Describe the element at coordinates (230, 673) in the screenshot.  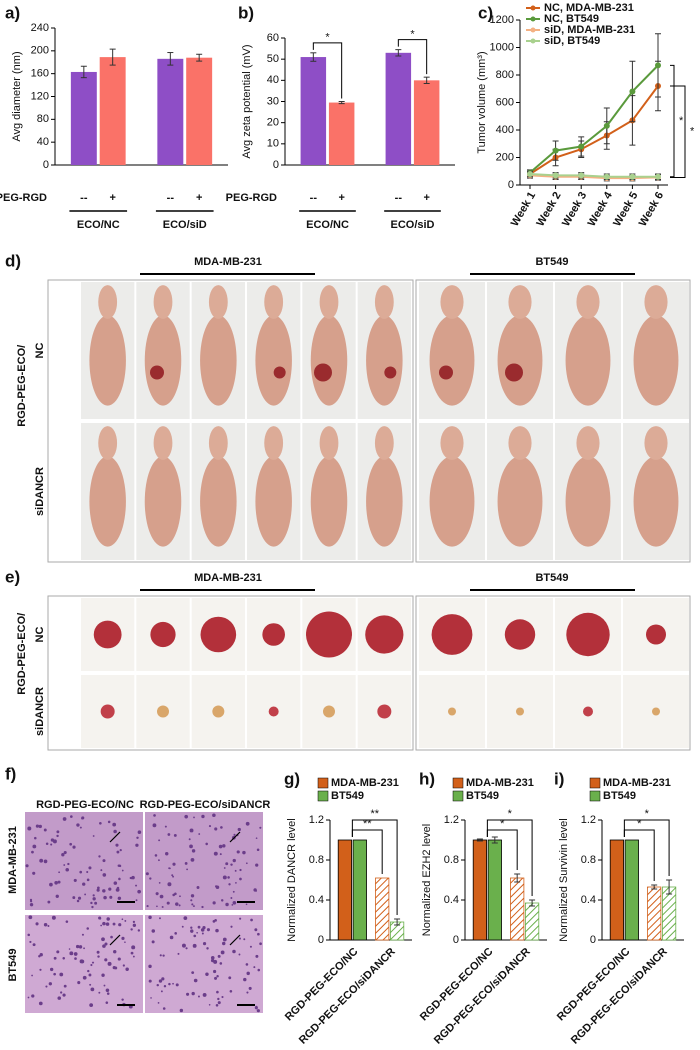
I see `photo-frame` at that location.